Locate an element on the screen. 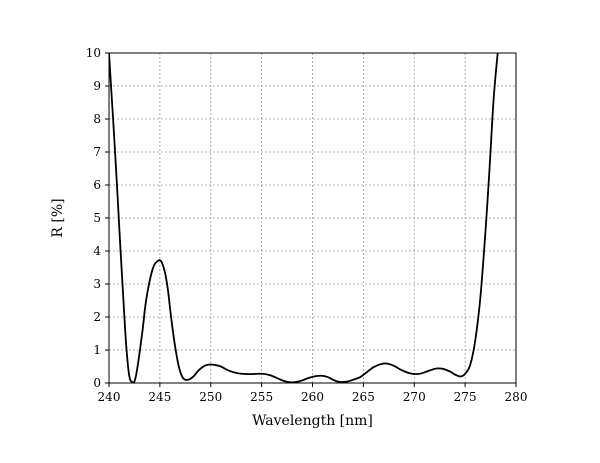 This screenshot has width=600, height=463. y-tick-label: 3 is located at coordinates (97, 284).